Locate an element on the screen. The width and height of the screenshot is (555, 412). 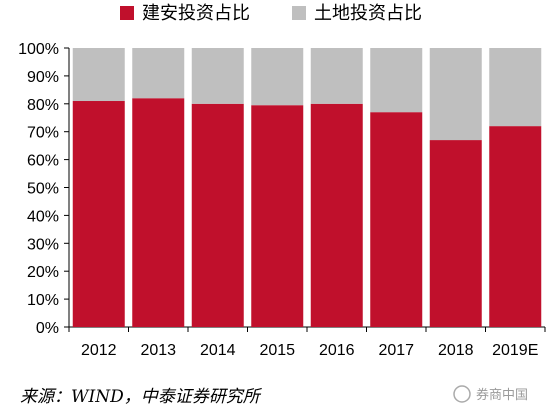
watermark-text: 券商中国 is located at coordinates (502, 395).